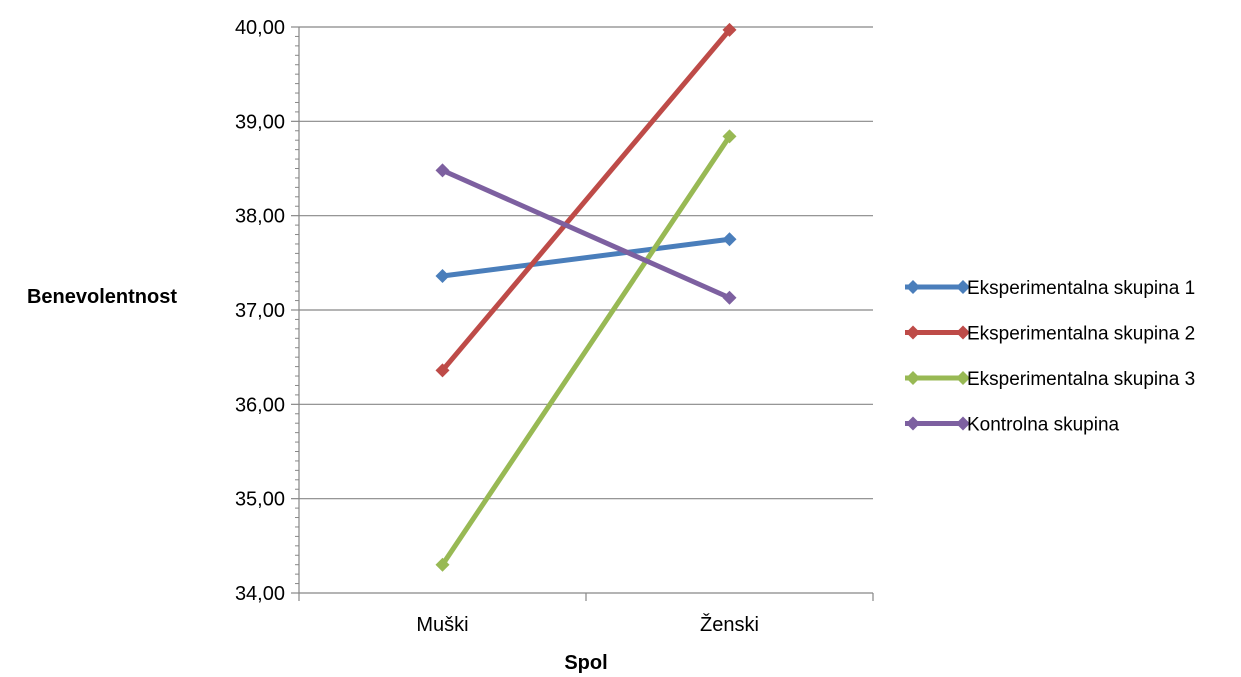 The image size is (1241, 677). Describe the element at coordinates (102, 297) in the screenshot. I see `y-axis-title: Benevolentnost` at that location.